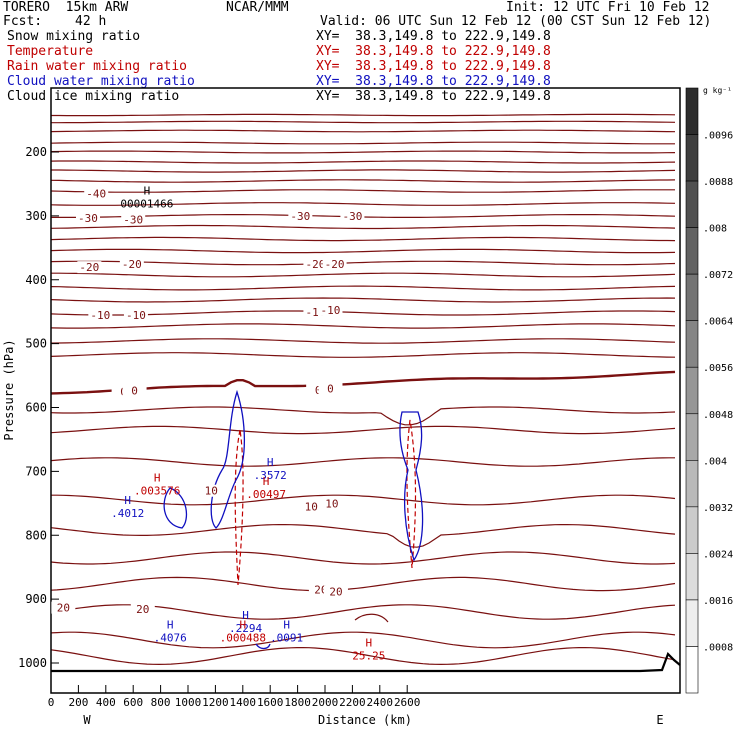 This screenshot has width=740, height=740. I want to click on y-tick-label: 800, so click(36, 535).